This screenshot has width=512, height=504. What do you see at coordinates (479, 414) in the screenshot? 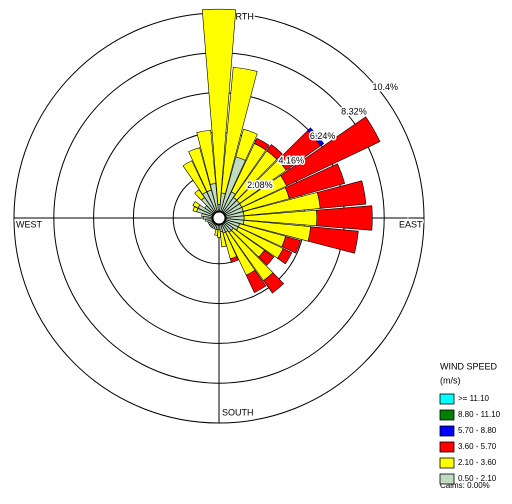
I see `legend-label: 8.80 - 11.10` at bounding box center [479, 414].